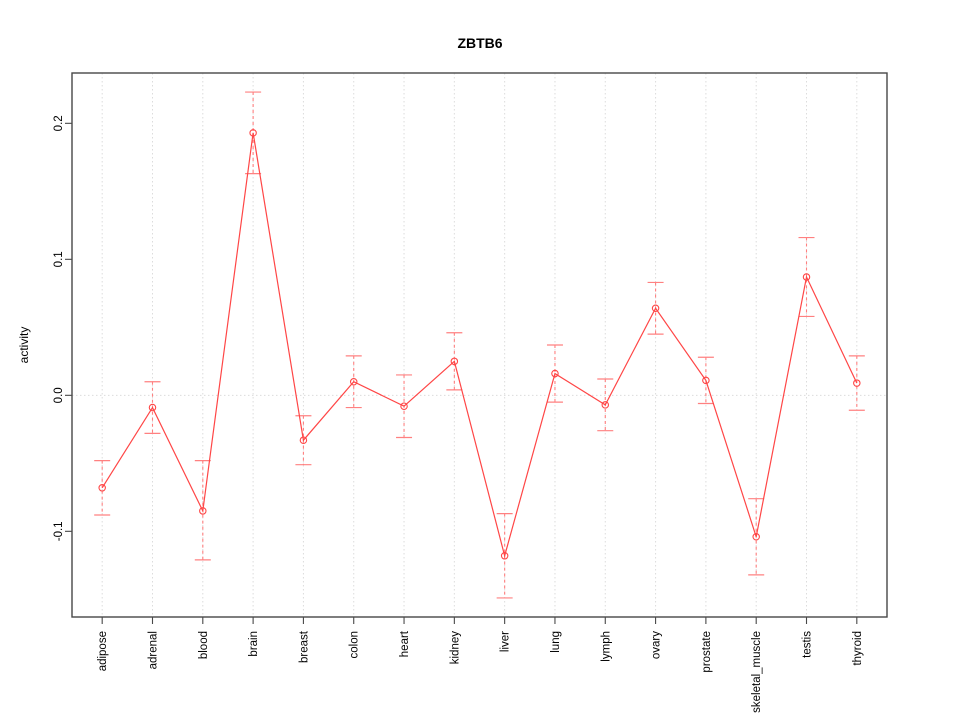 The height and width of the screenshot is (720, 960). Describe the element at coordinates (808, 644) in the screenshot. I see `x-category-label: testis` at that location.